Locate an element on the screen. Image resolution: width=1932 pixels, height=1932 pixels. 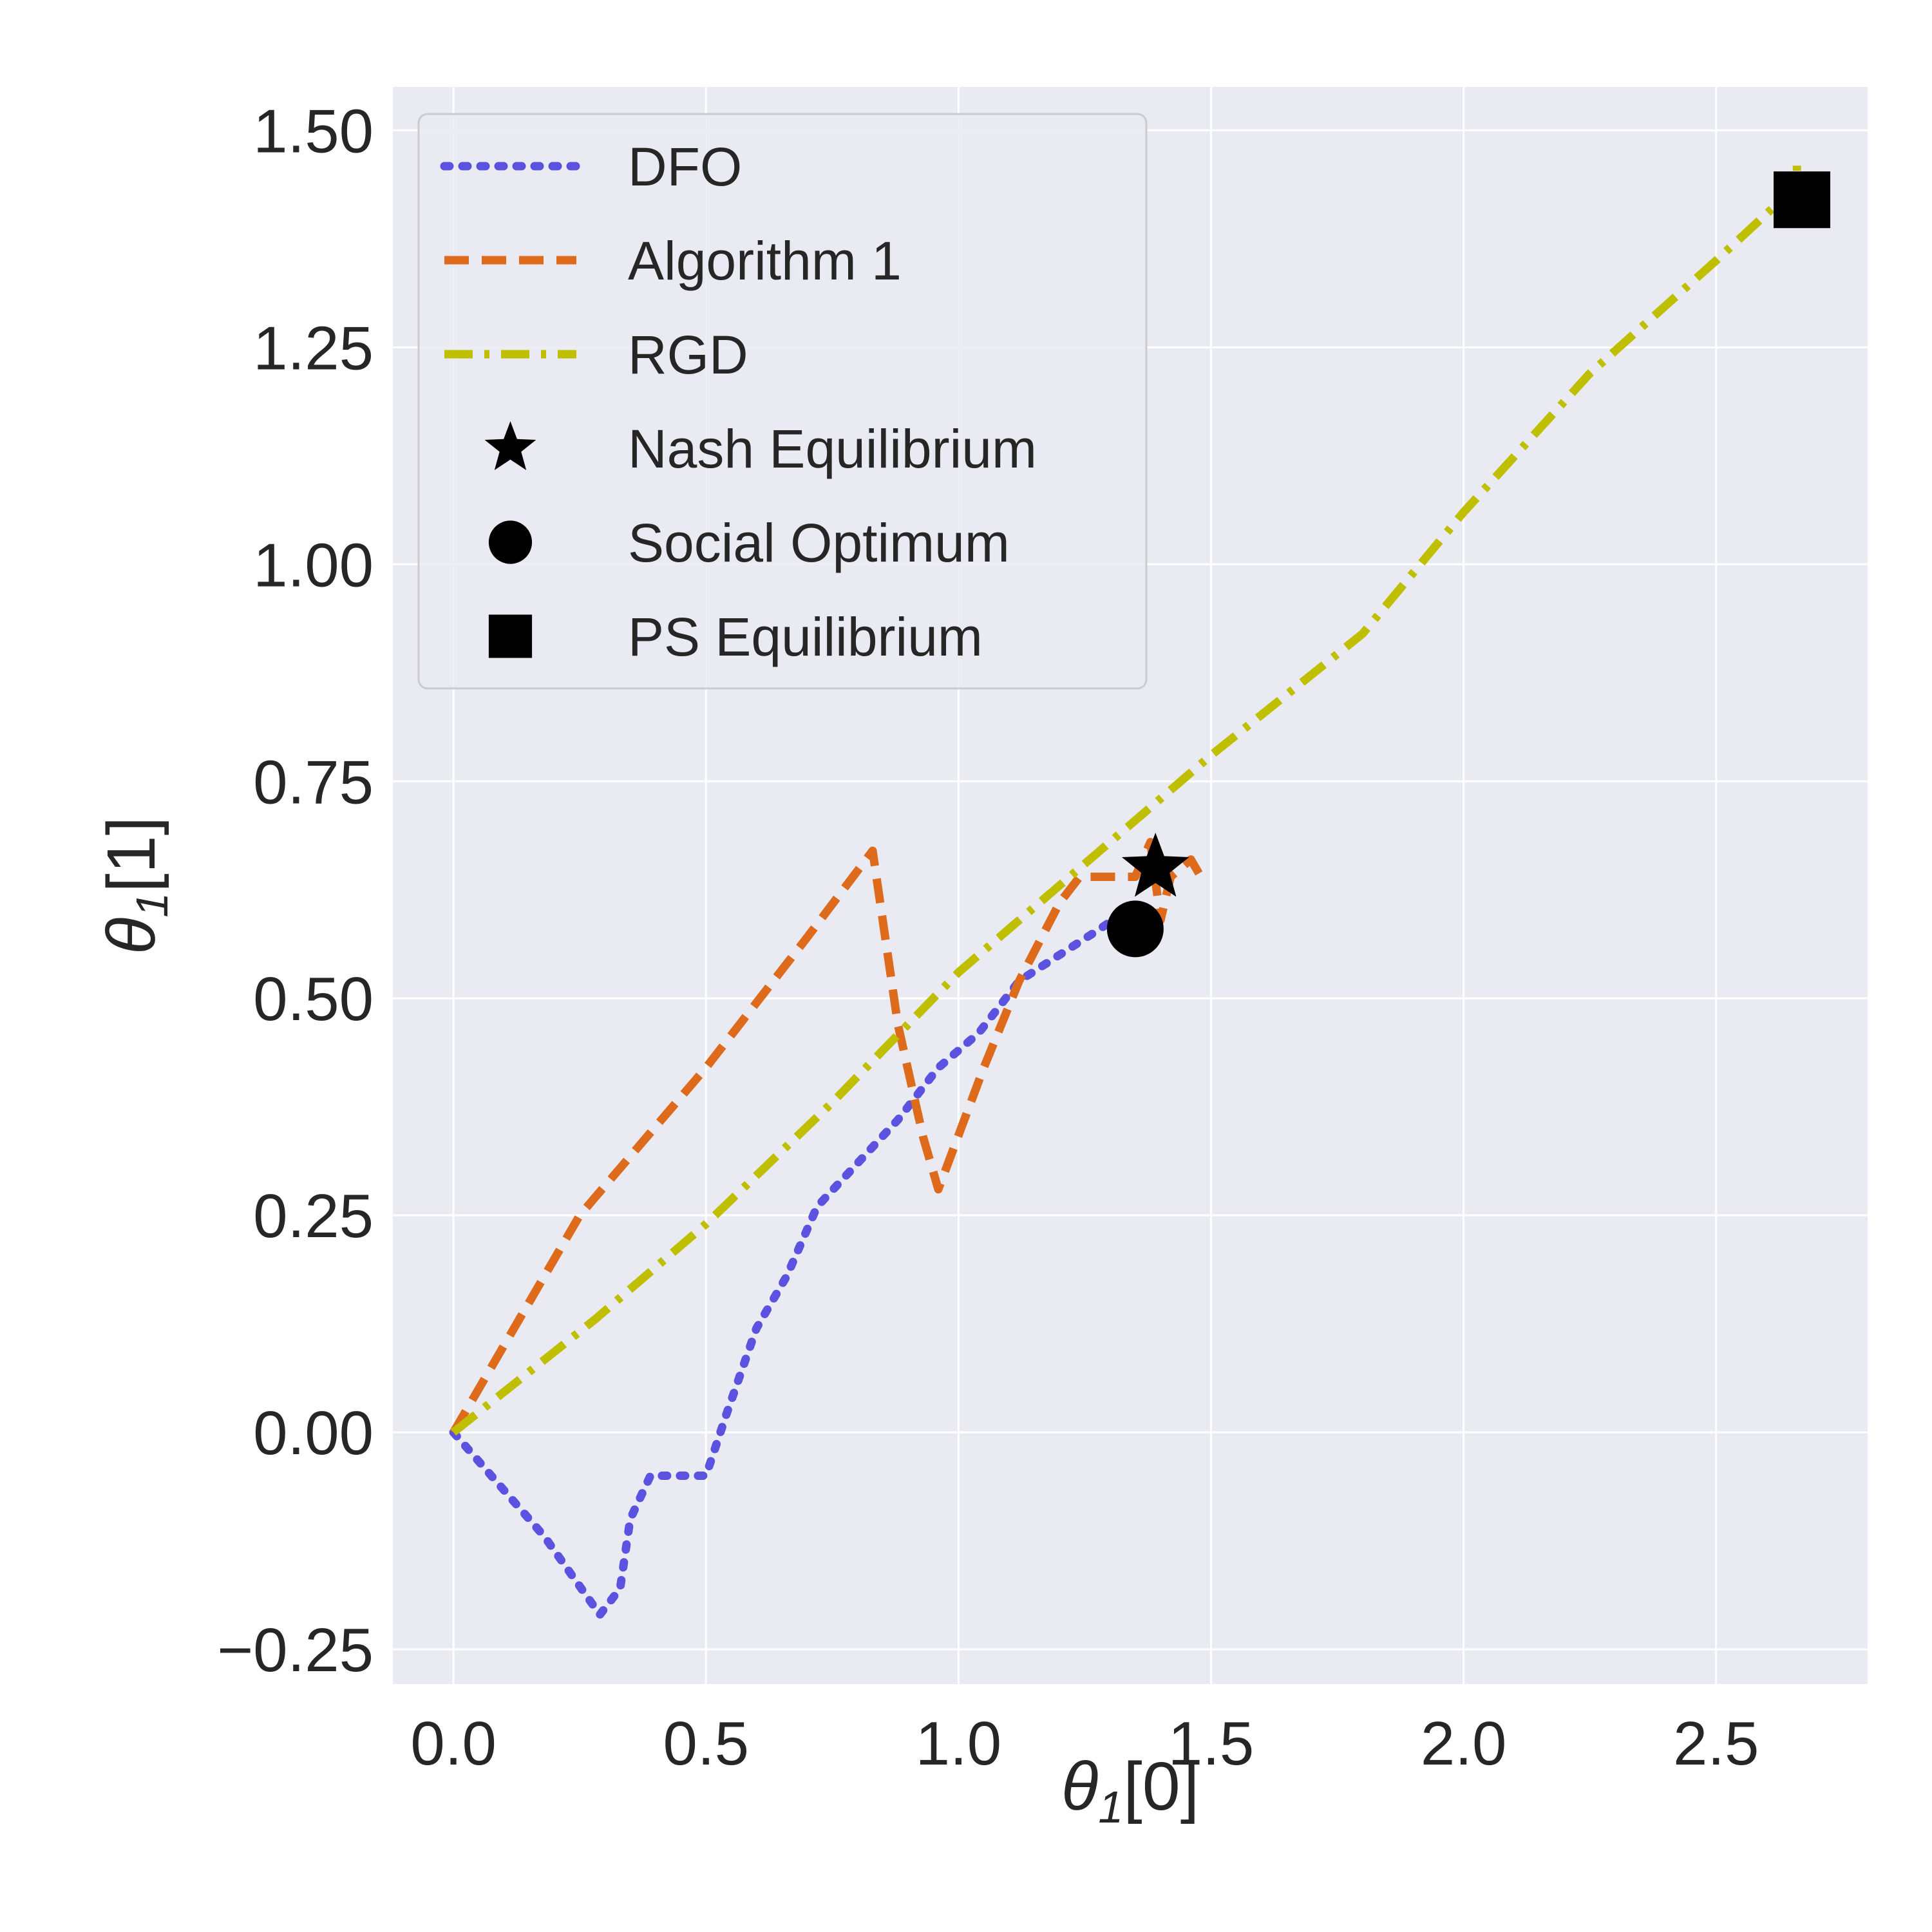
x-tick-label: 0.5 is located at coordinates (706, 1743).